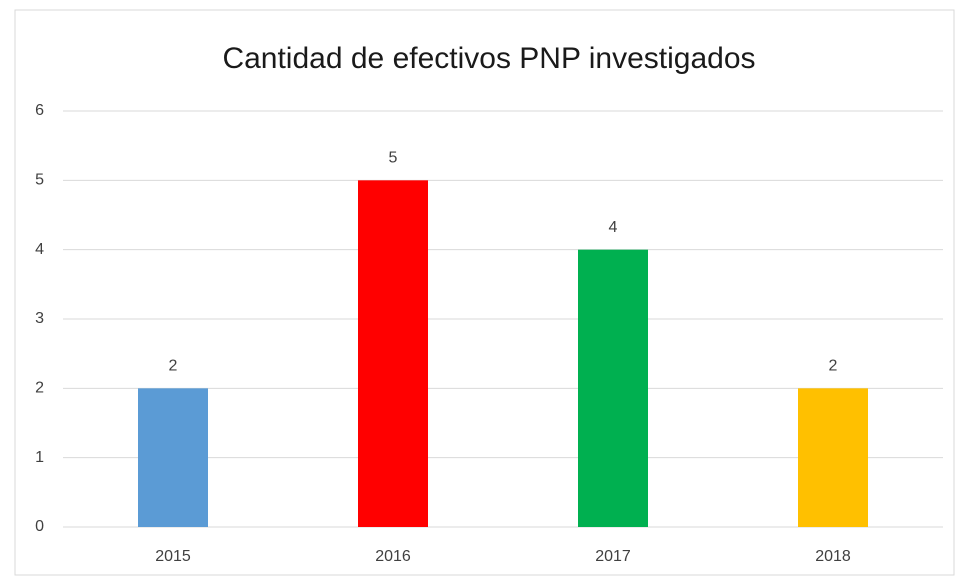  I want to click on chart-title: Cantidad de efectivos PNP investigados, so click(488, 58).